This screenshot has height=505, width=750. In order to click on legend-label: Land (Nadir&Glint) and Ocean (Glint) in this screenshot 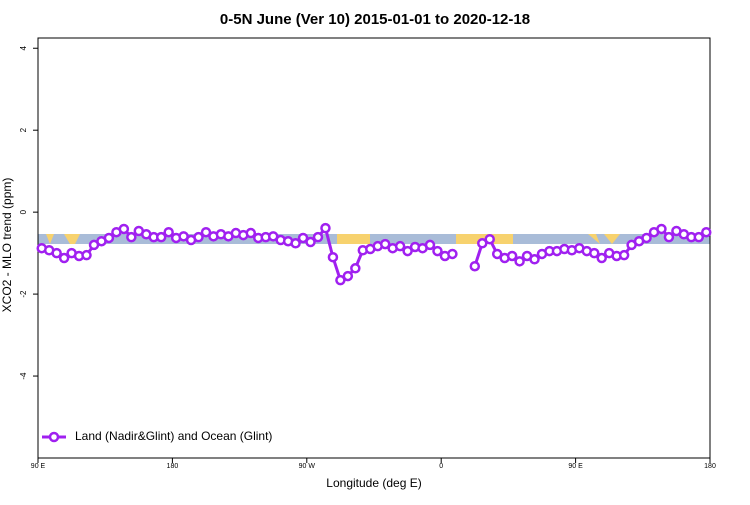, I will do `click(173, 436)`.